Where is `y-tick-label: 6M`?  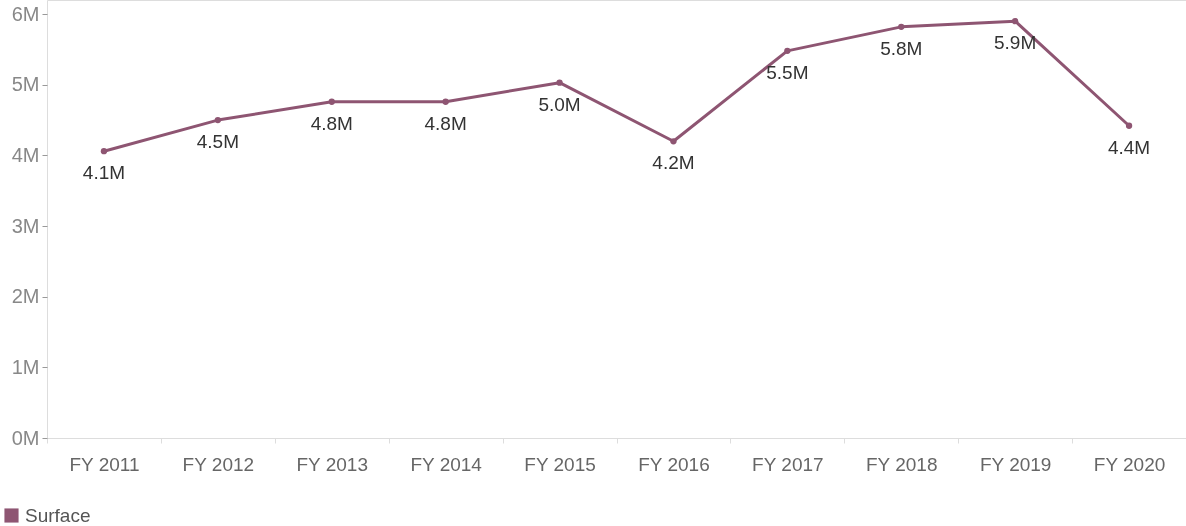 y-tick-label: 6M is located at coordinates (25, 13).